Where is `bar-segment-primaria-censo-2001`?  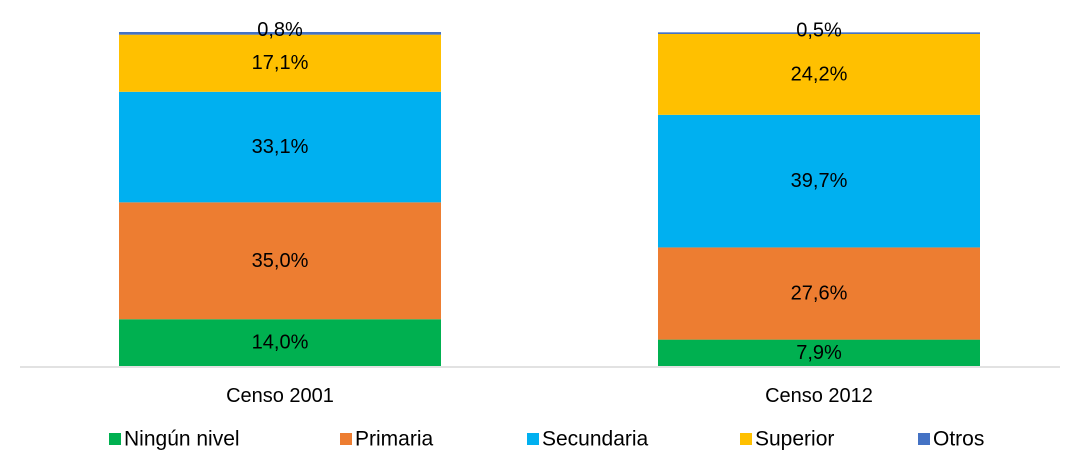 bar-segment-primaria-censo-2001 is located at coordinates (280, 261).